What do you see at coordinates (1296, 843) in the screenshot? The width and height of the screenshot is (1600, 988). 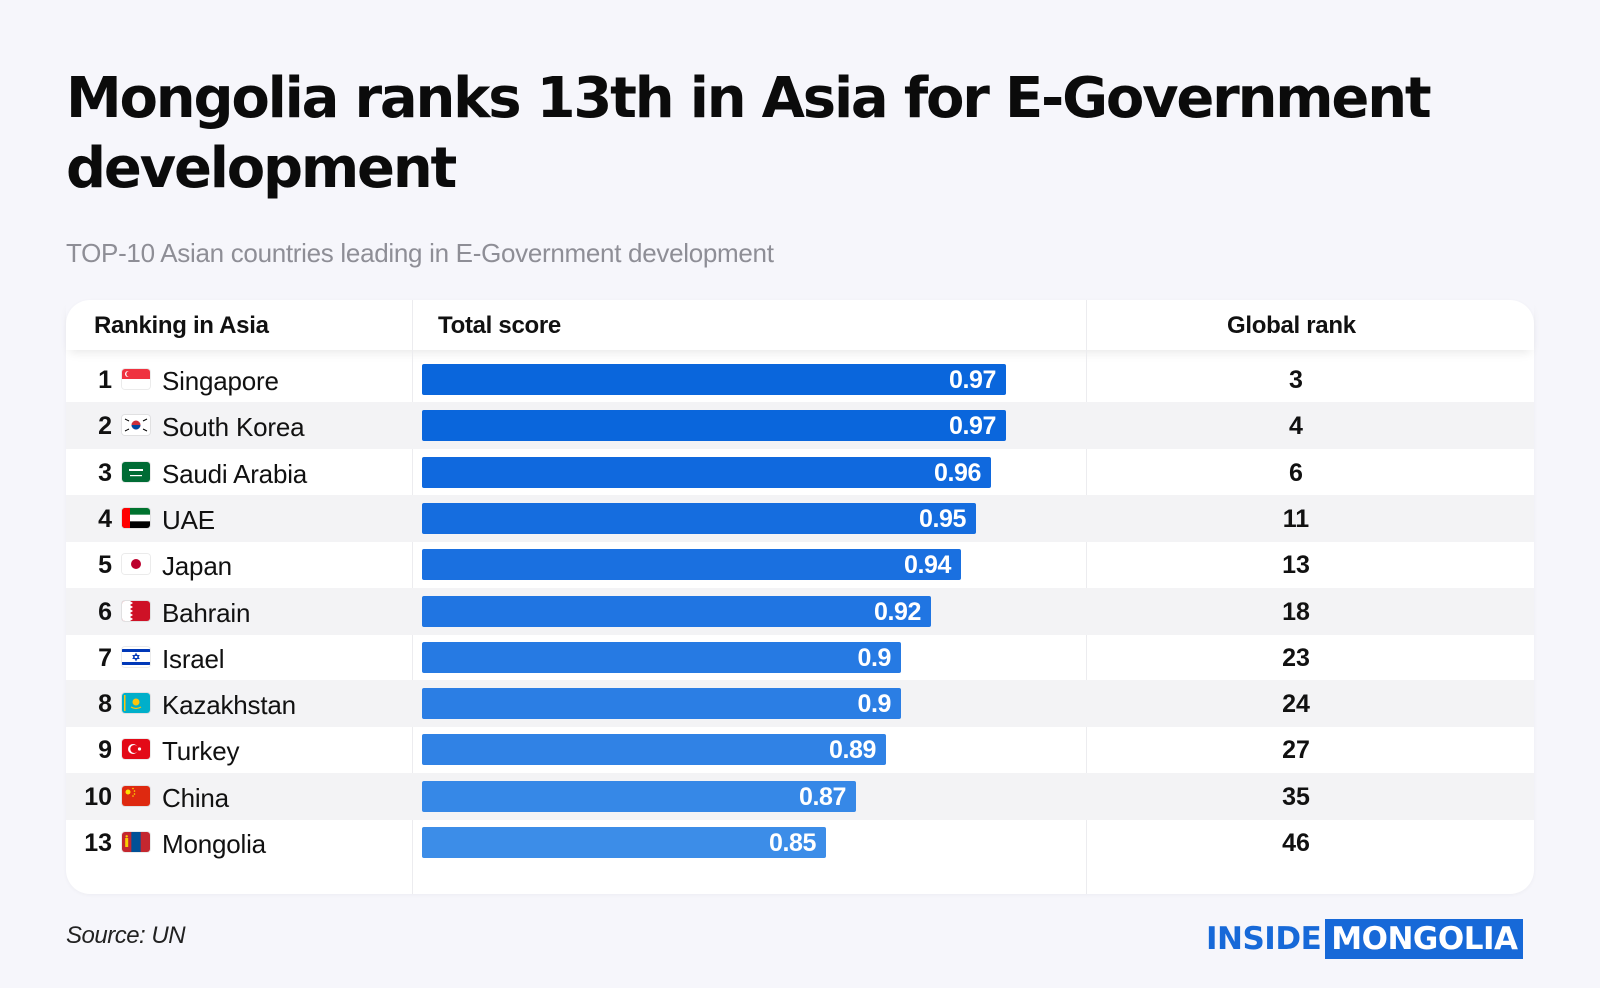 I see `global-rank: 46` at bounding box center [1296, 843].